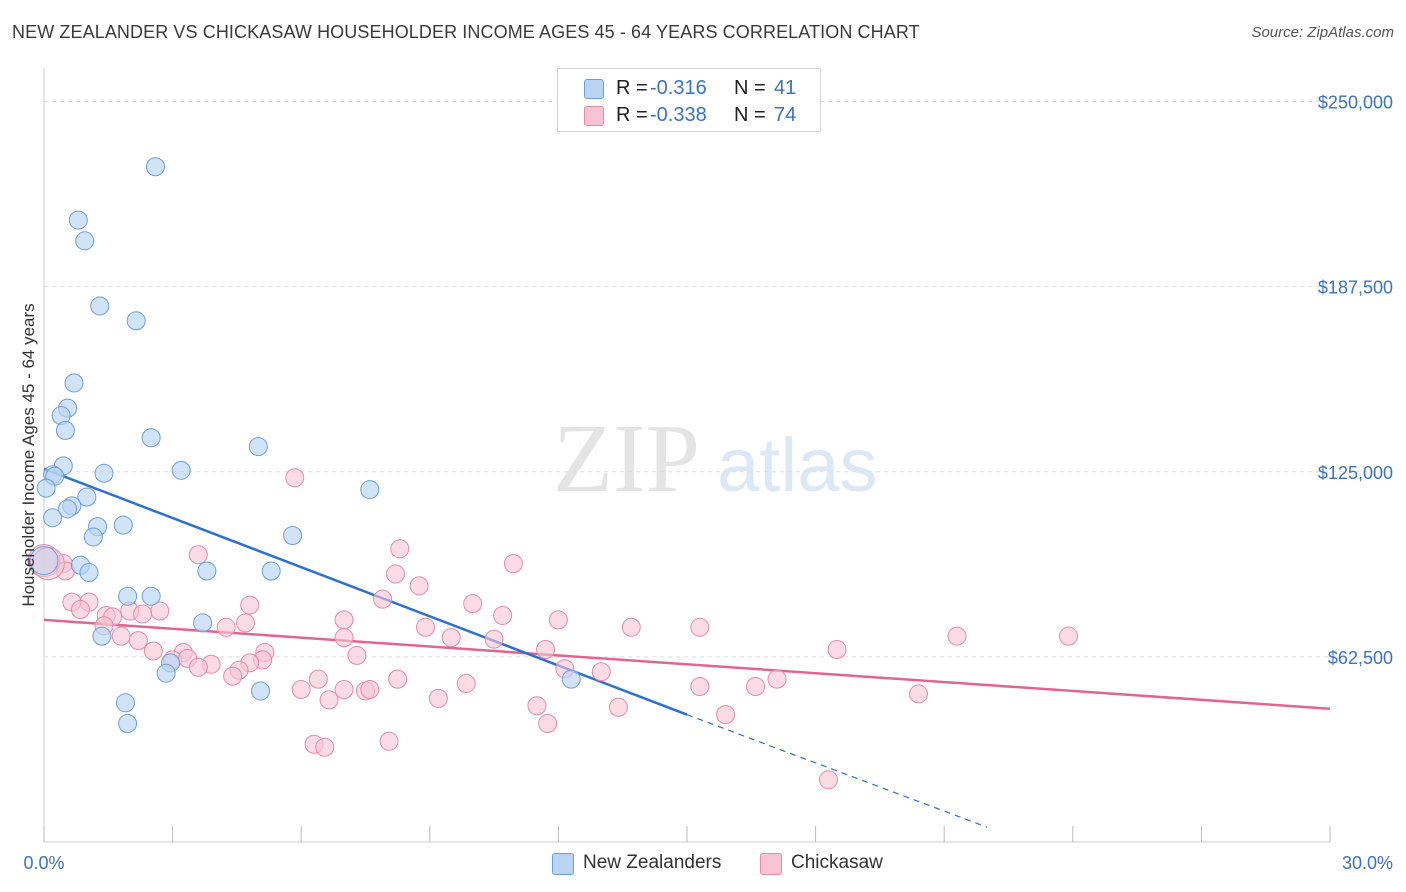 The height and width of the screenshot is (892, 1406). I want to click on legend-swatch-chickasaw, so click(594, 116).